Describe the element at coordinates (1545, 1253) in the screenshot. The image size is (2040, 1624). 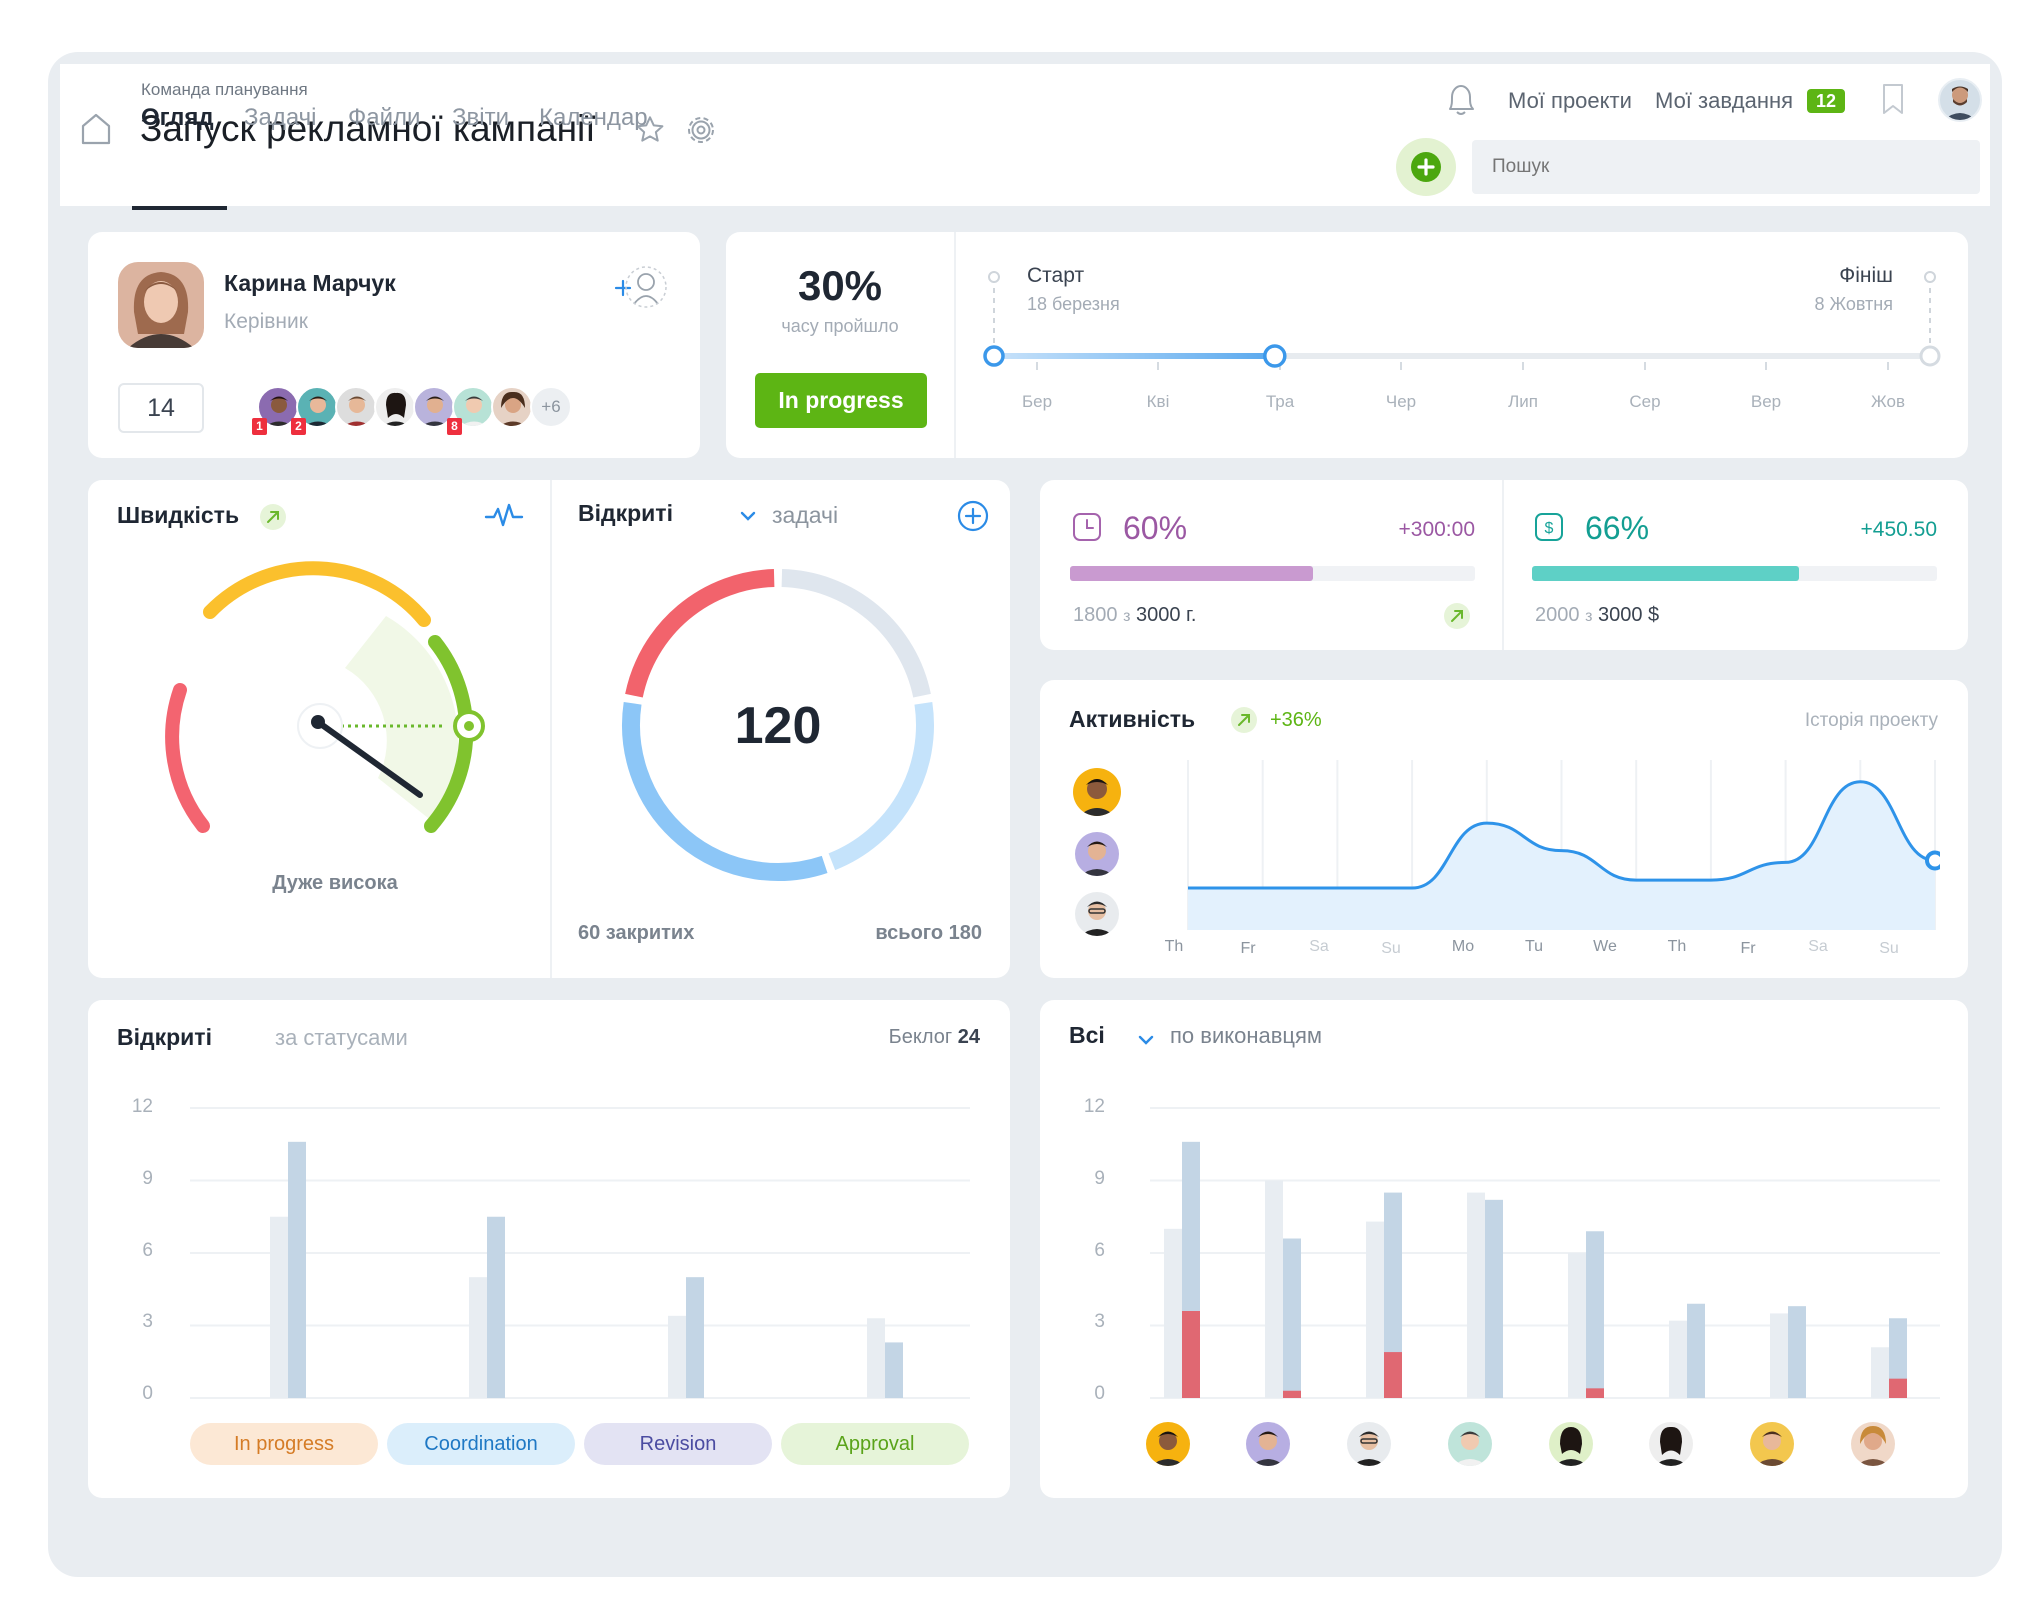
I see `assignee-bar-chart` at that location.